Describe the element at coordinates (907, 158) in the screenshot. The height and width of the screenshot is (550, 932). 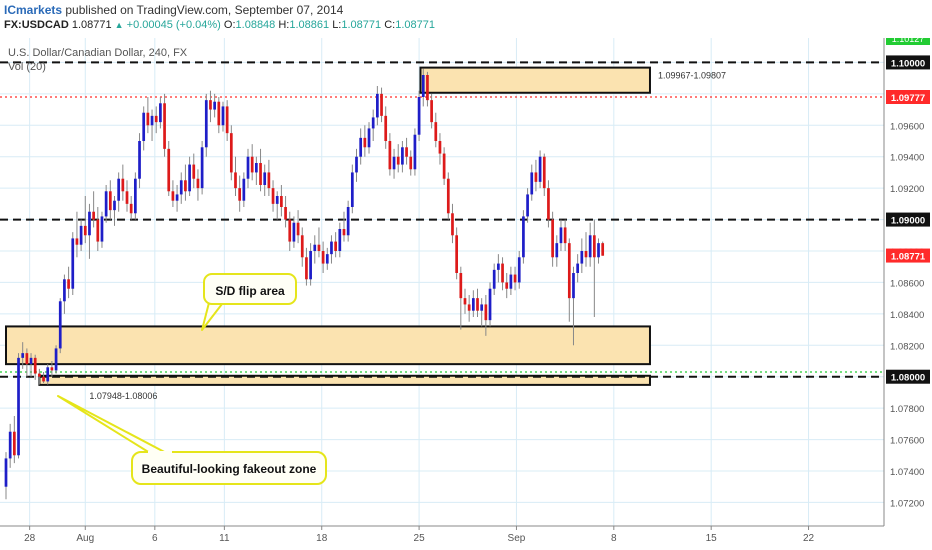
I see `y-tick-label: 1.09400` at that location.